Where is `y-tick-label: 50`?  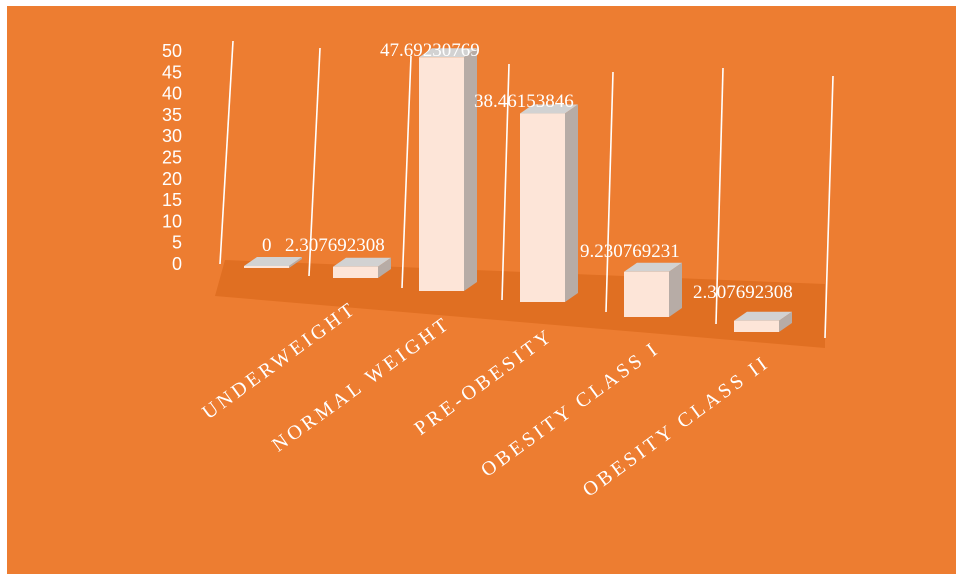 y-tick-label: 50 is located at coordinates (172, 51).